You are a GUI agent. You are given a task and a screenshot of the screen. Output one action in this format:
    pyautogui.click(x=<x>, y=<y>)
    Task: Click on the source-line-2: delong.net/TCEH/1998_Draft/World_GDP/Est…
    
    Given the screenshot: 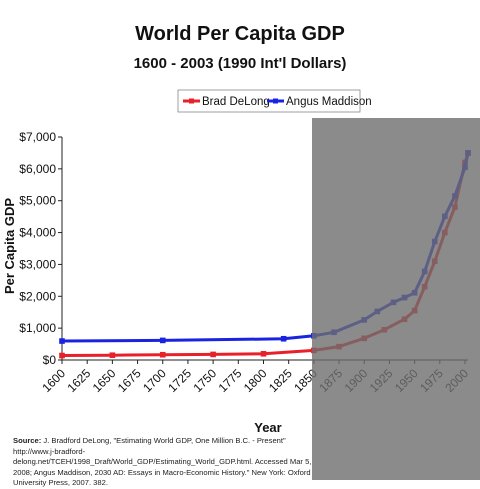 What is the action you would take?
    pyautogui.click(x=162, y=467)
    